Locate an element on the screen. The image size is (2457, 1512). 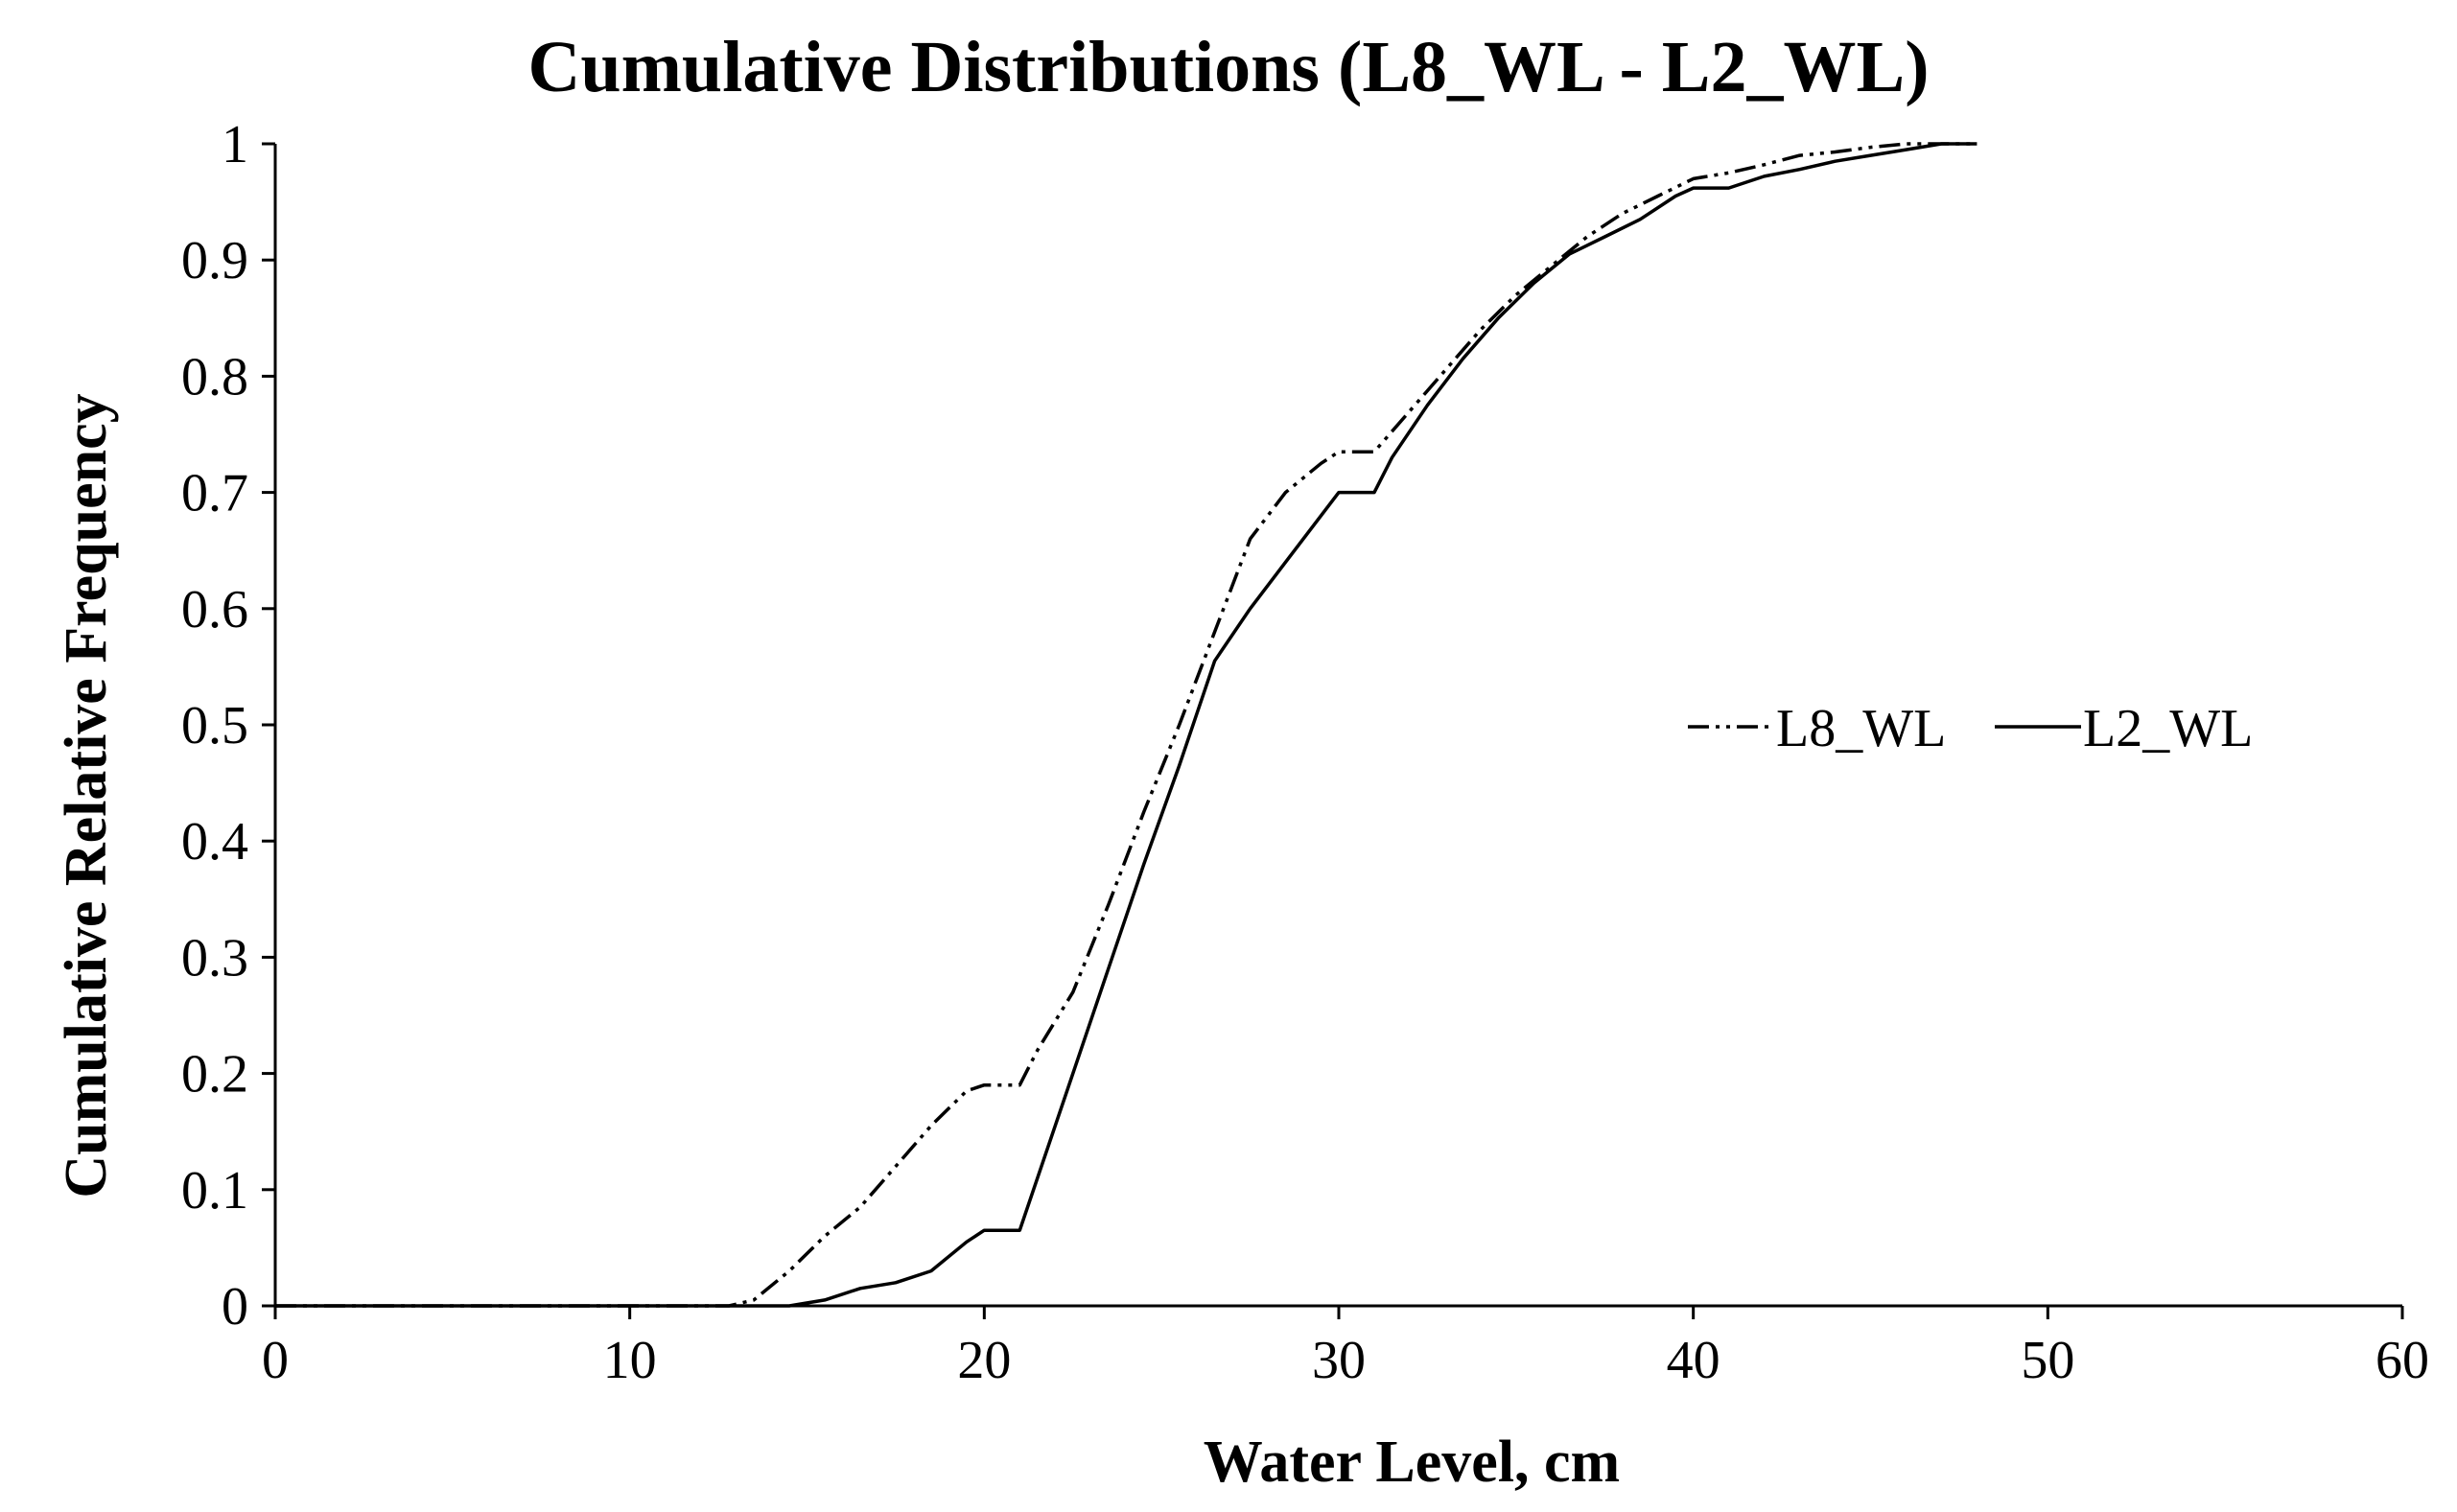
legend: L8_WL L2_WL is located at coordinates (1970, 728).